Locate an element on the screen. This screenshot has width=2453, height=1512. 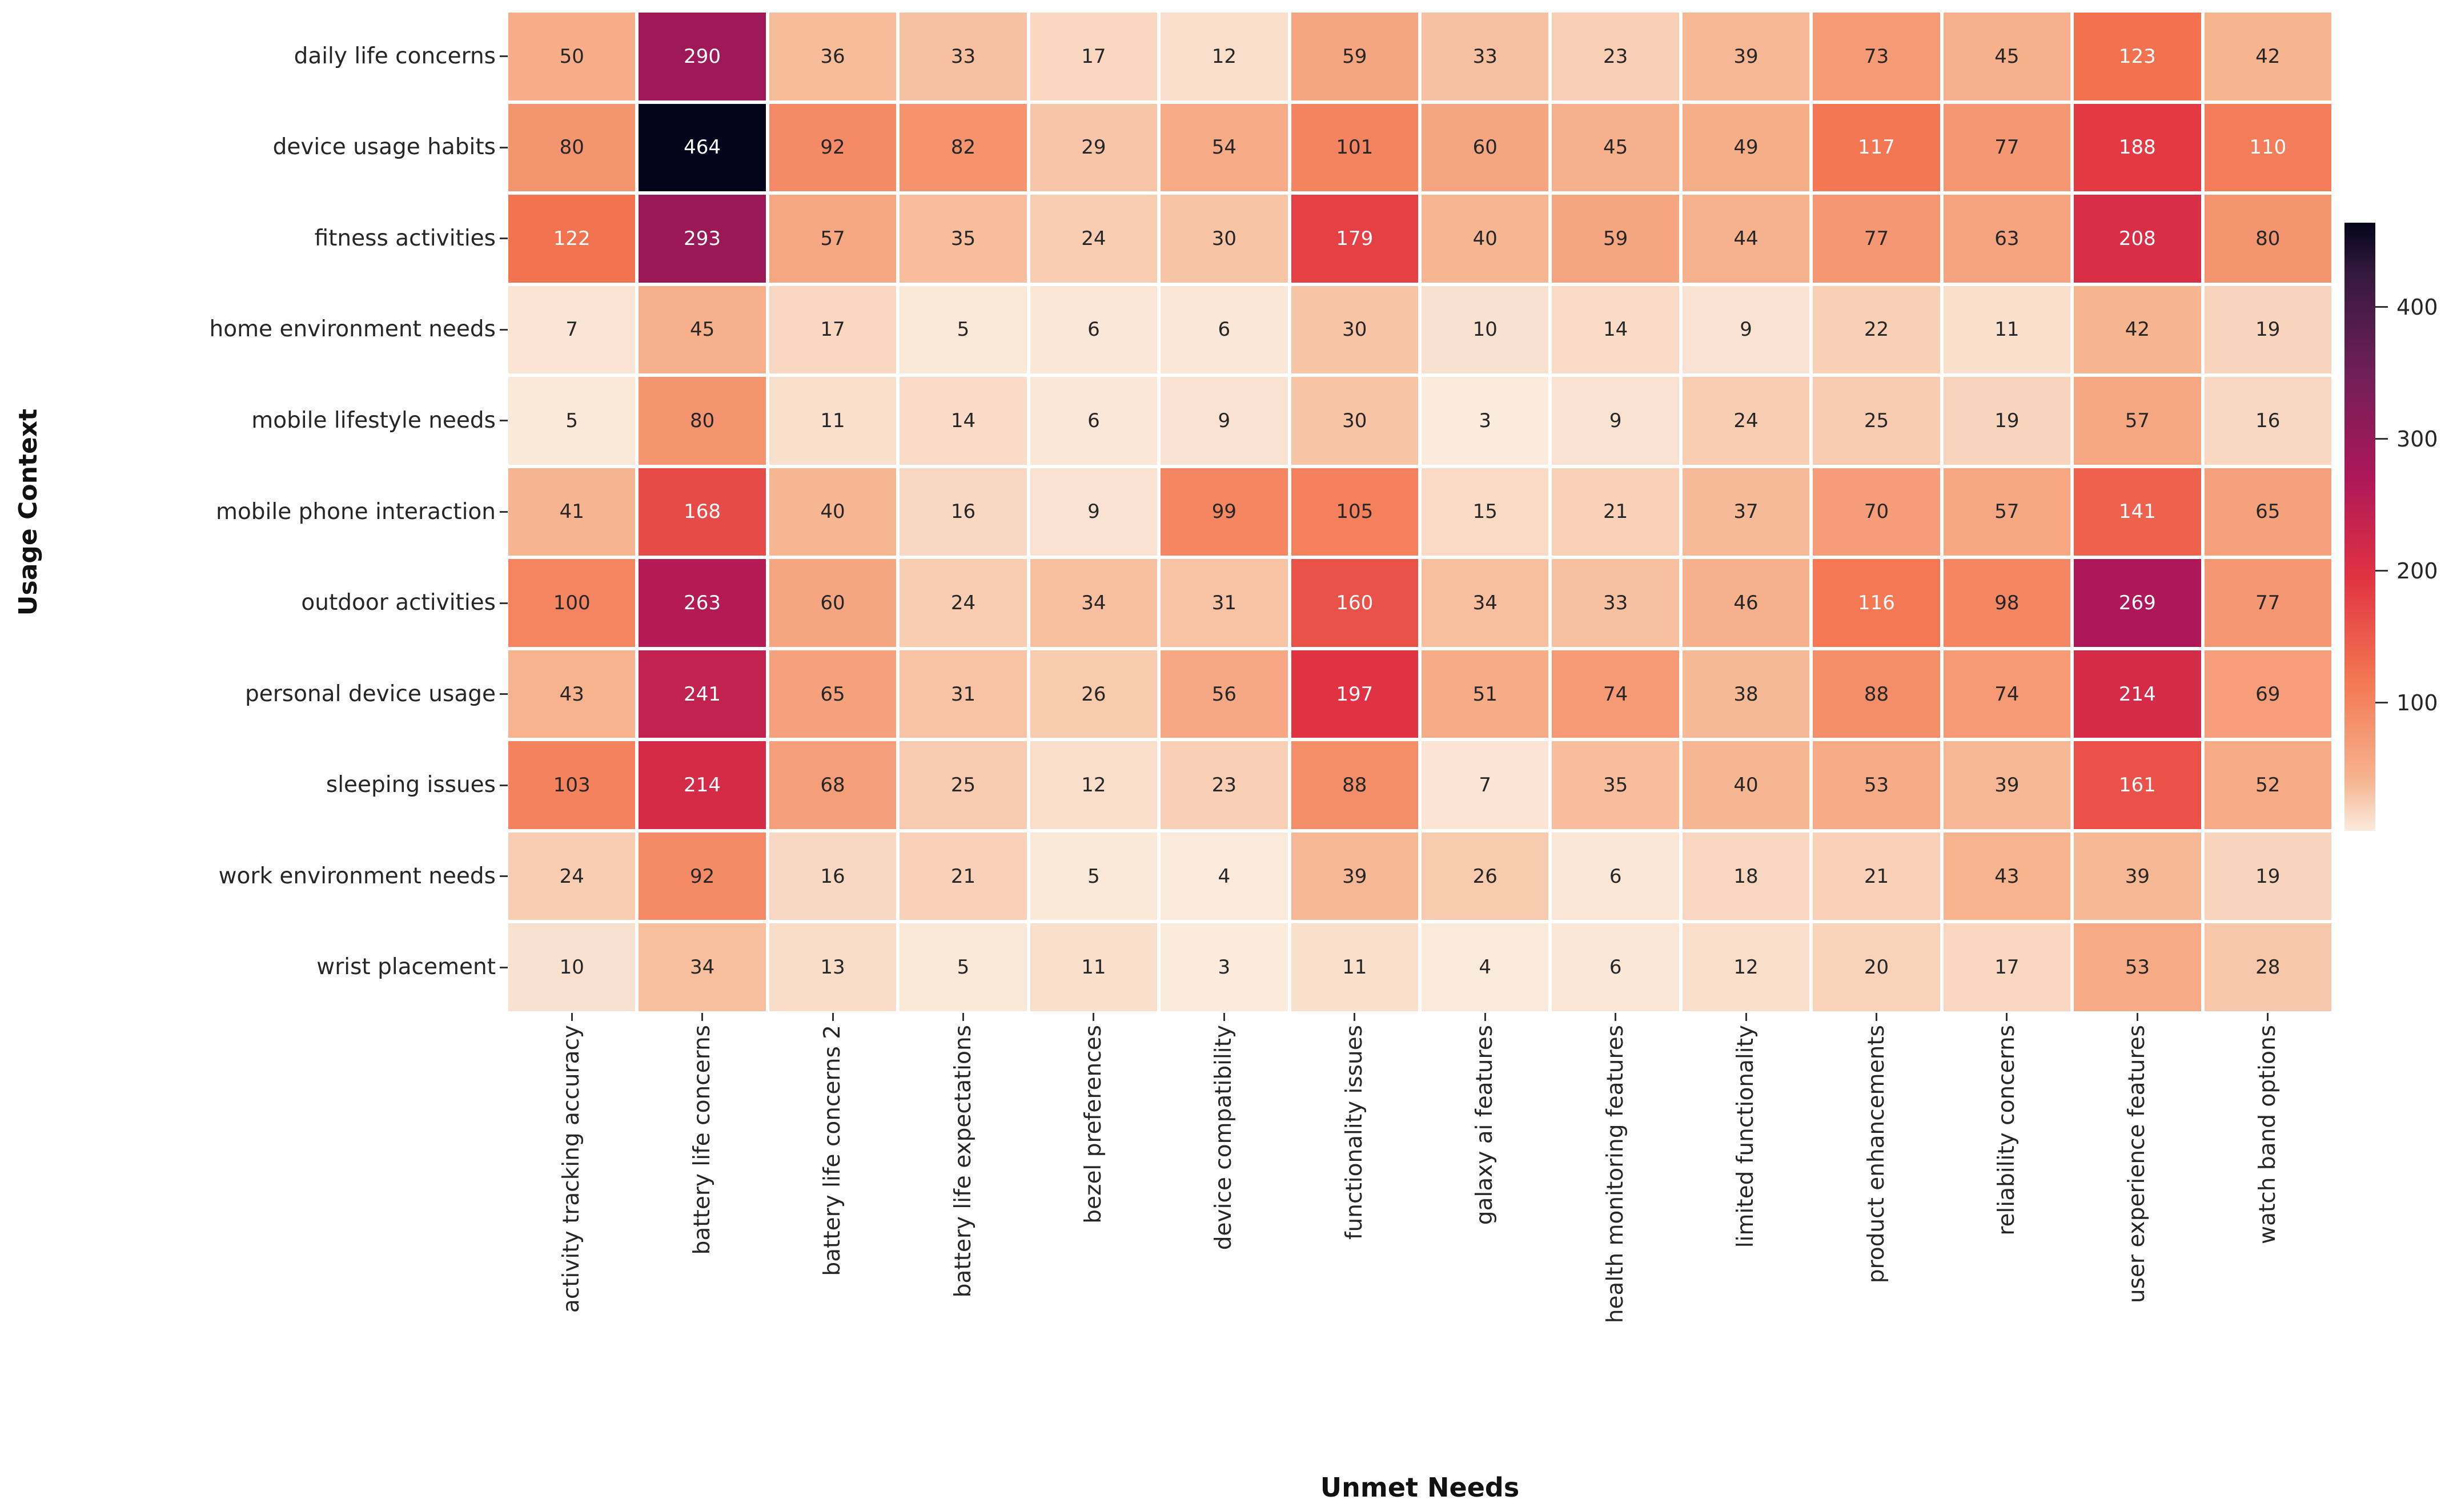
heatmap-cell: 35 is located at coordinates (1616, 785).